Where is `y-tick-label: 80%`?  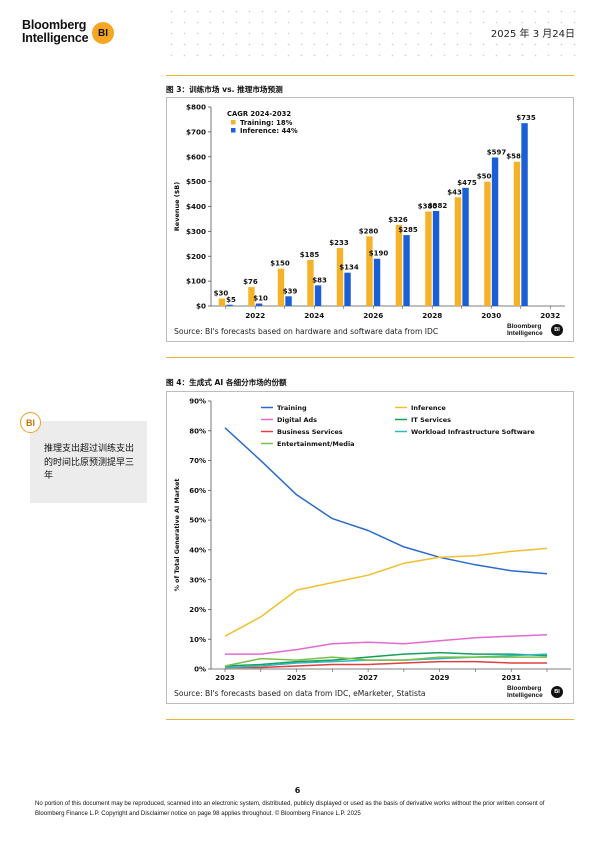 y-tick-label: 80% is located at coordinates (197, 431).